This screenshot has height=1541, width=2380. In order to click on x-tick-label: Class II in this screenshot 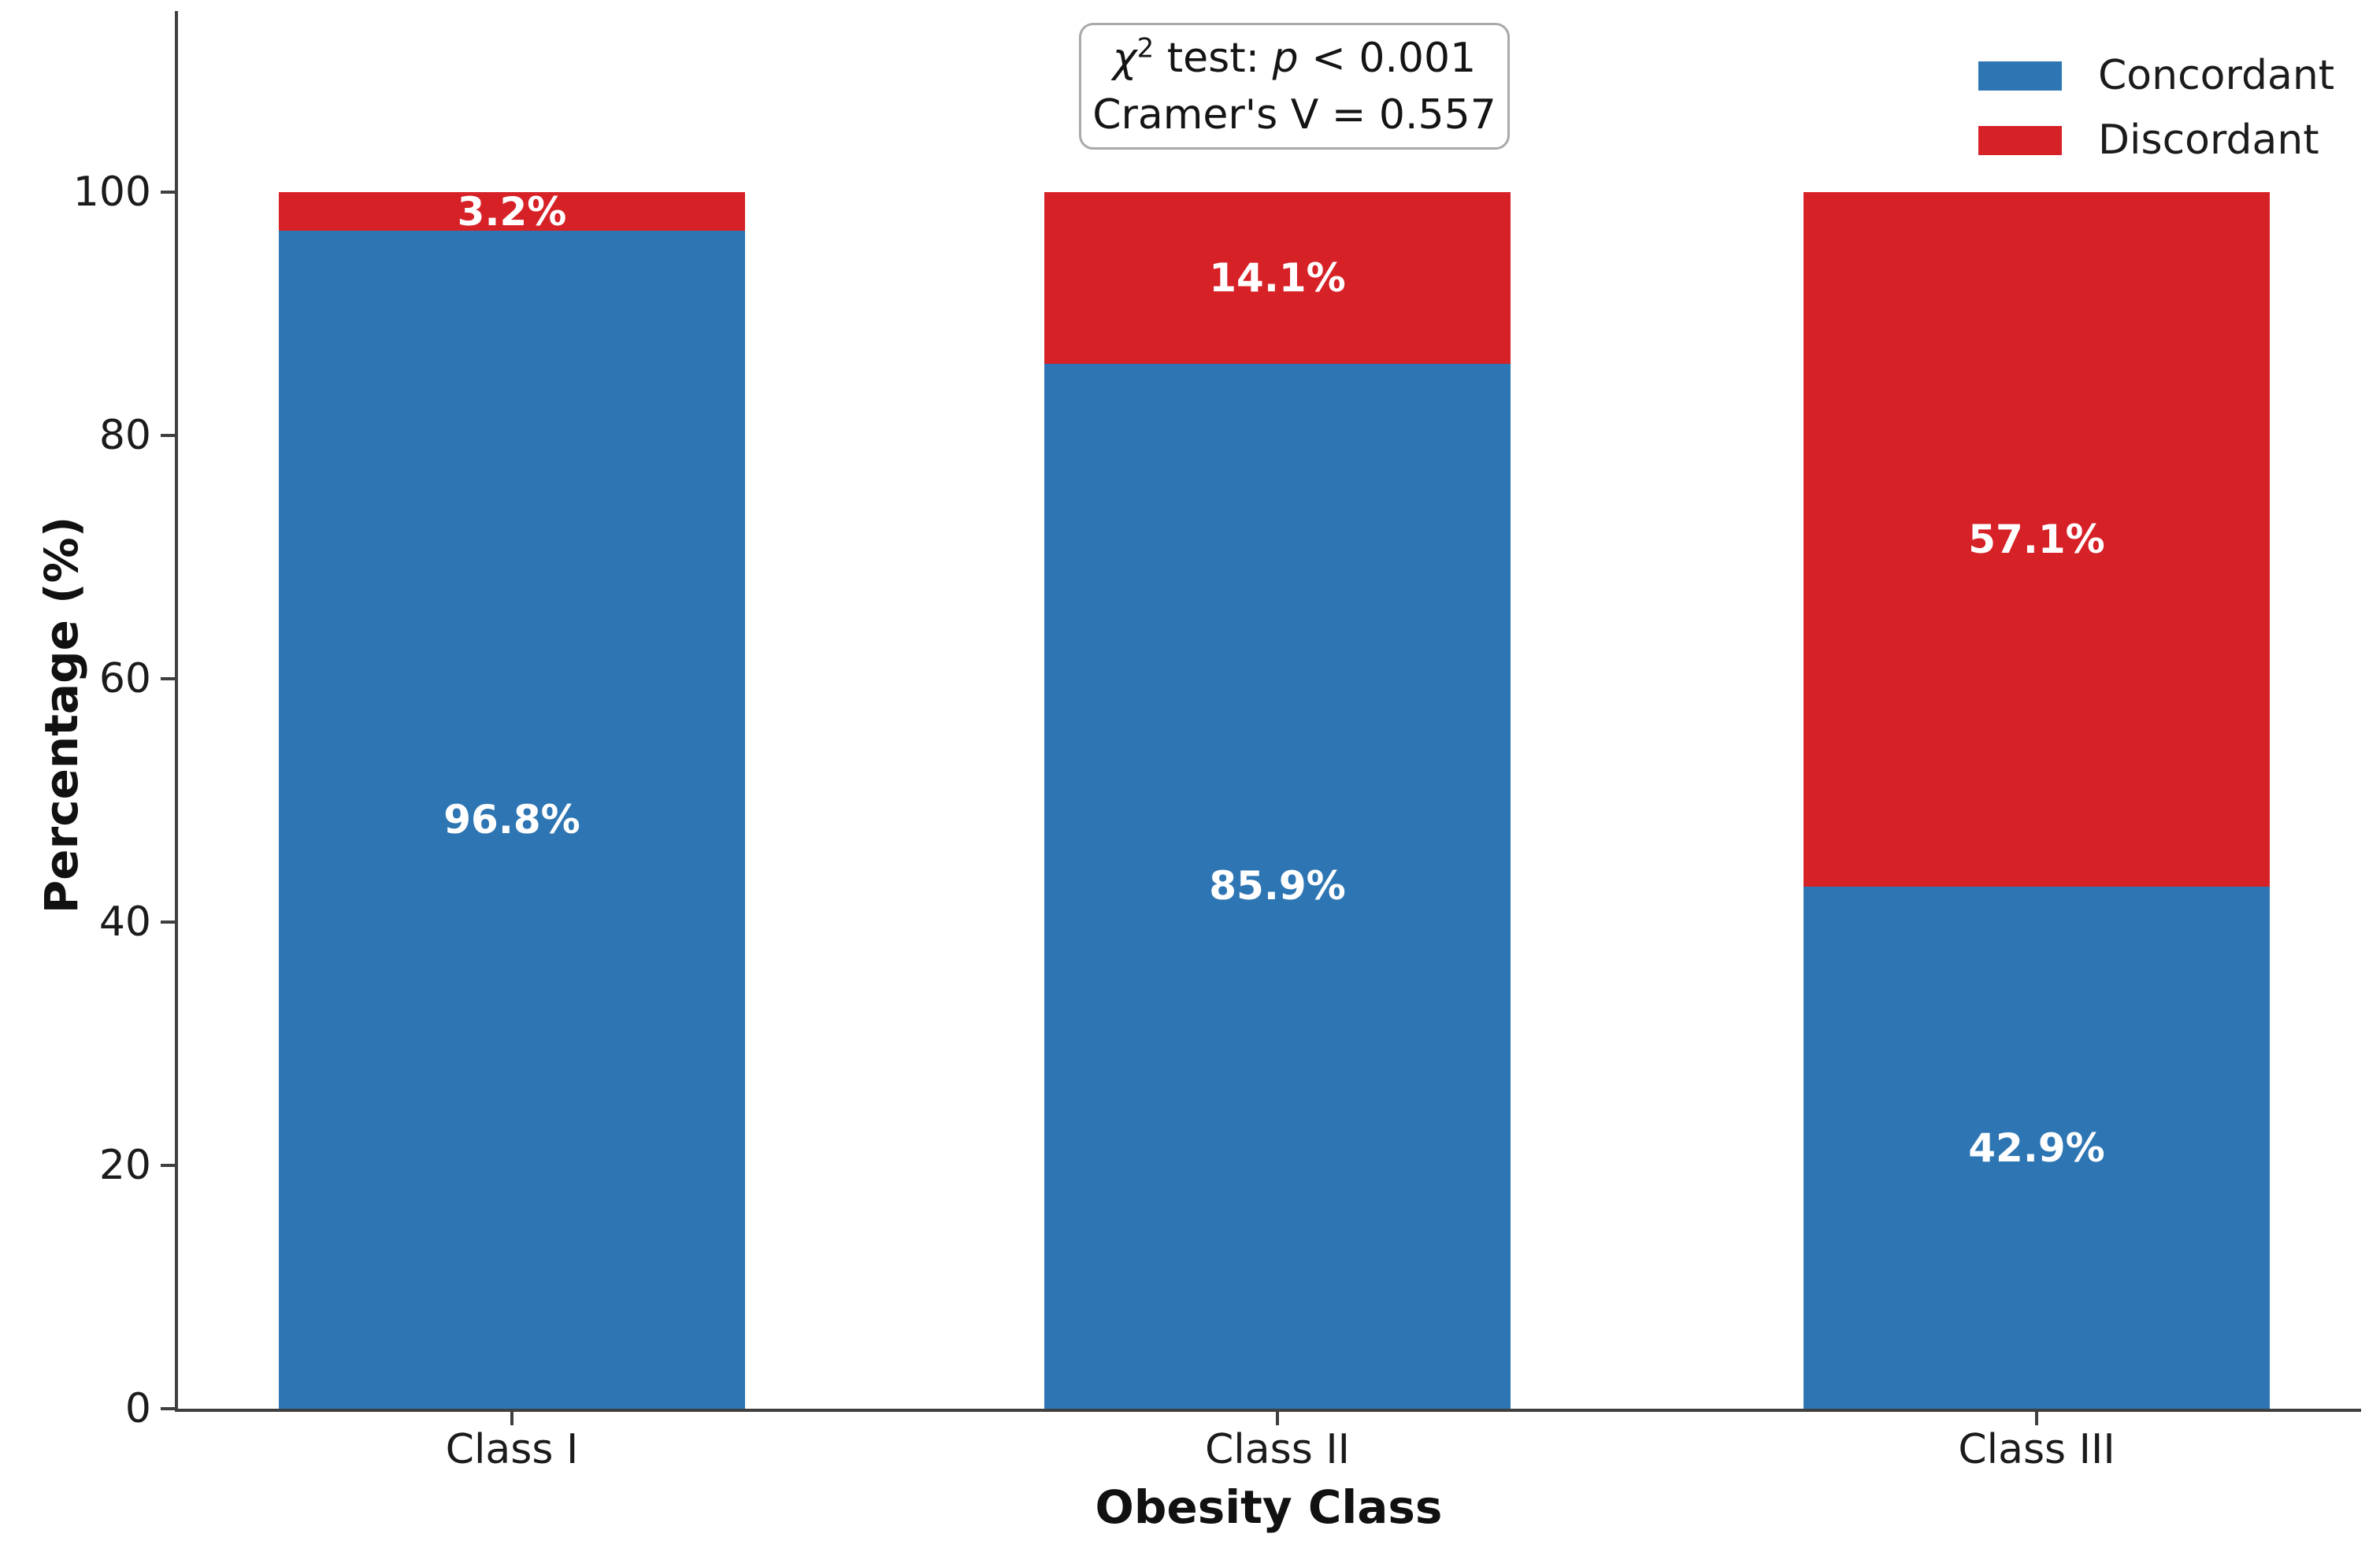, I will do `click(1277, 1450)`.